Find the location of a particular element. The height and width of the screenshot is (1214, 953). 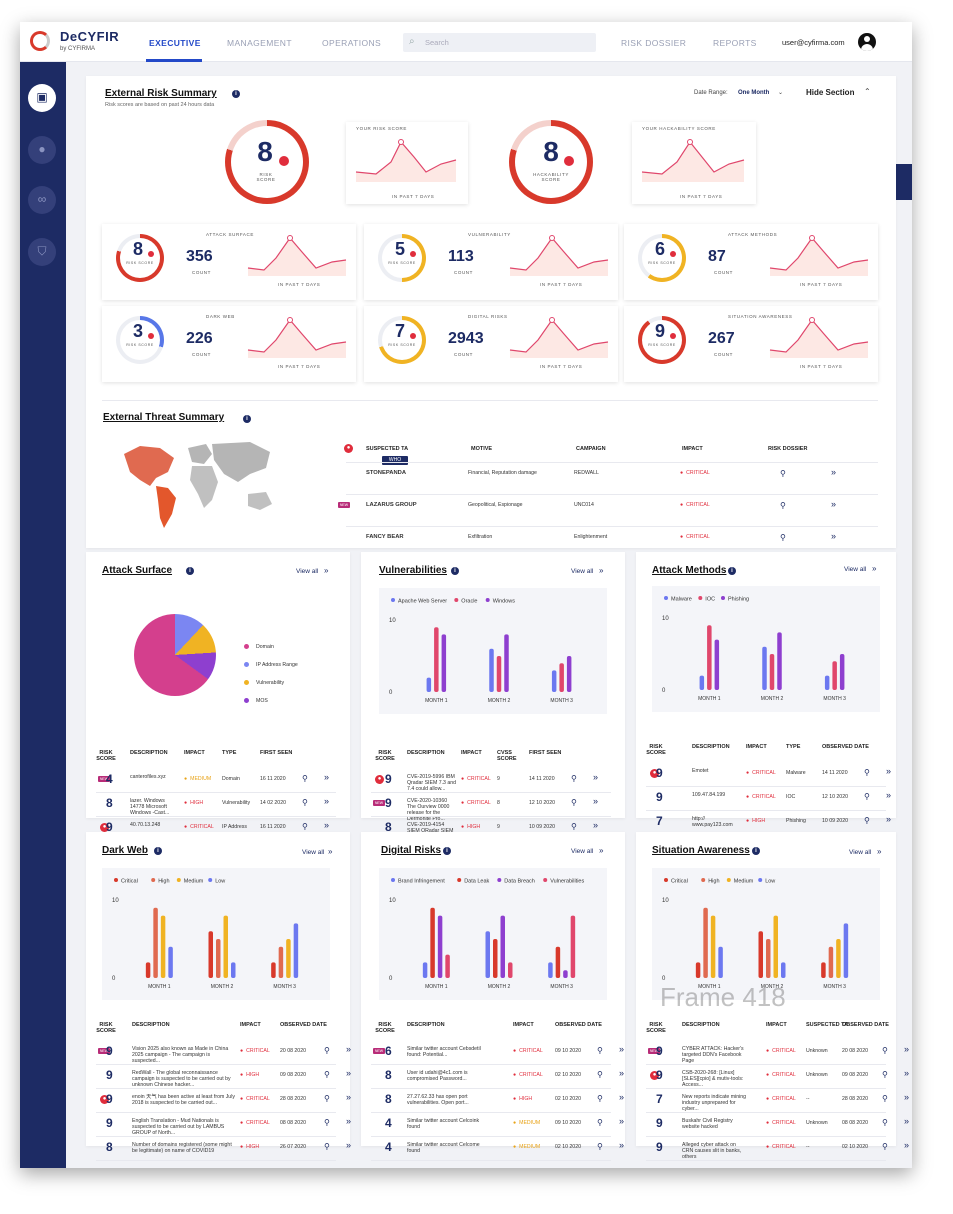

threat-actor: FANCY BEAR is located at coordinates (385, 537).